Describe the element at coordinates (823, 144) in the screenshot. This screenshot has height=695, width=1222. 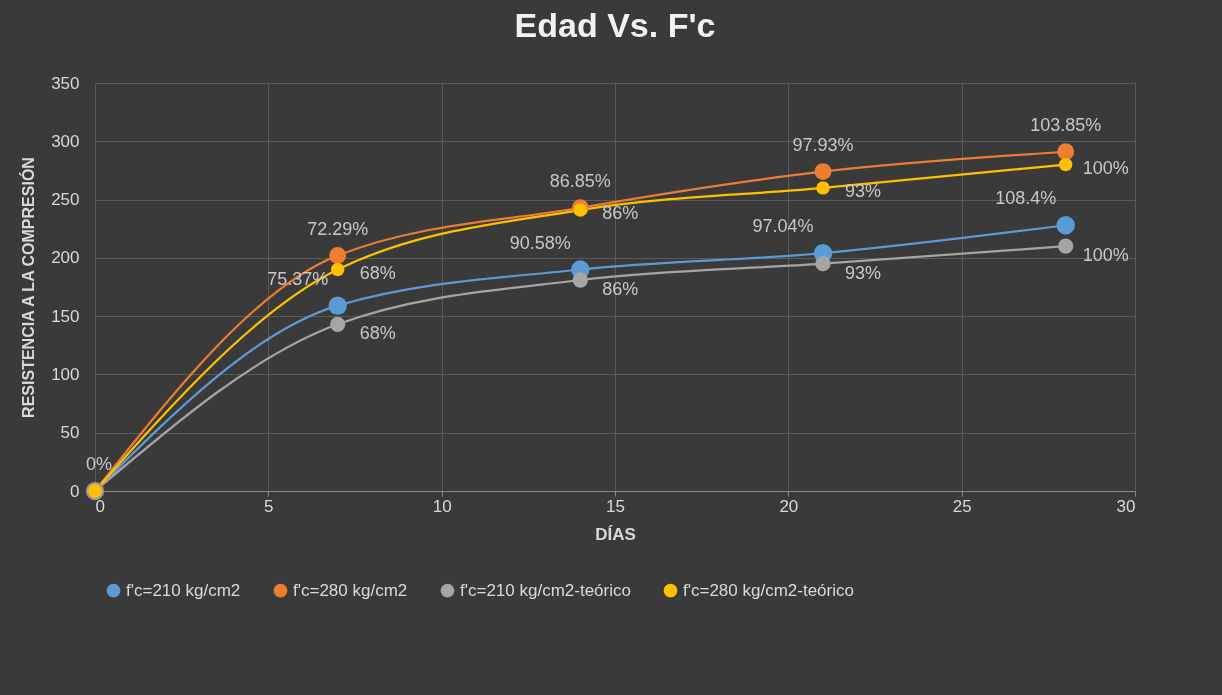
I see `annotation: 97.93%` at that location.